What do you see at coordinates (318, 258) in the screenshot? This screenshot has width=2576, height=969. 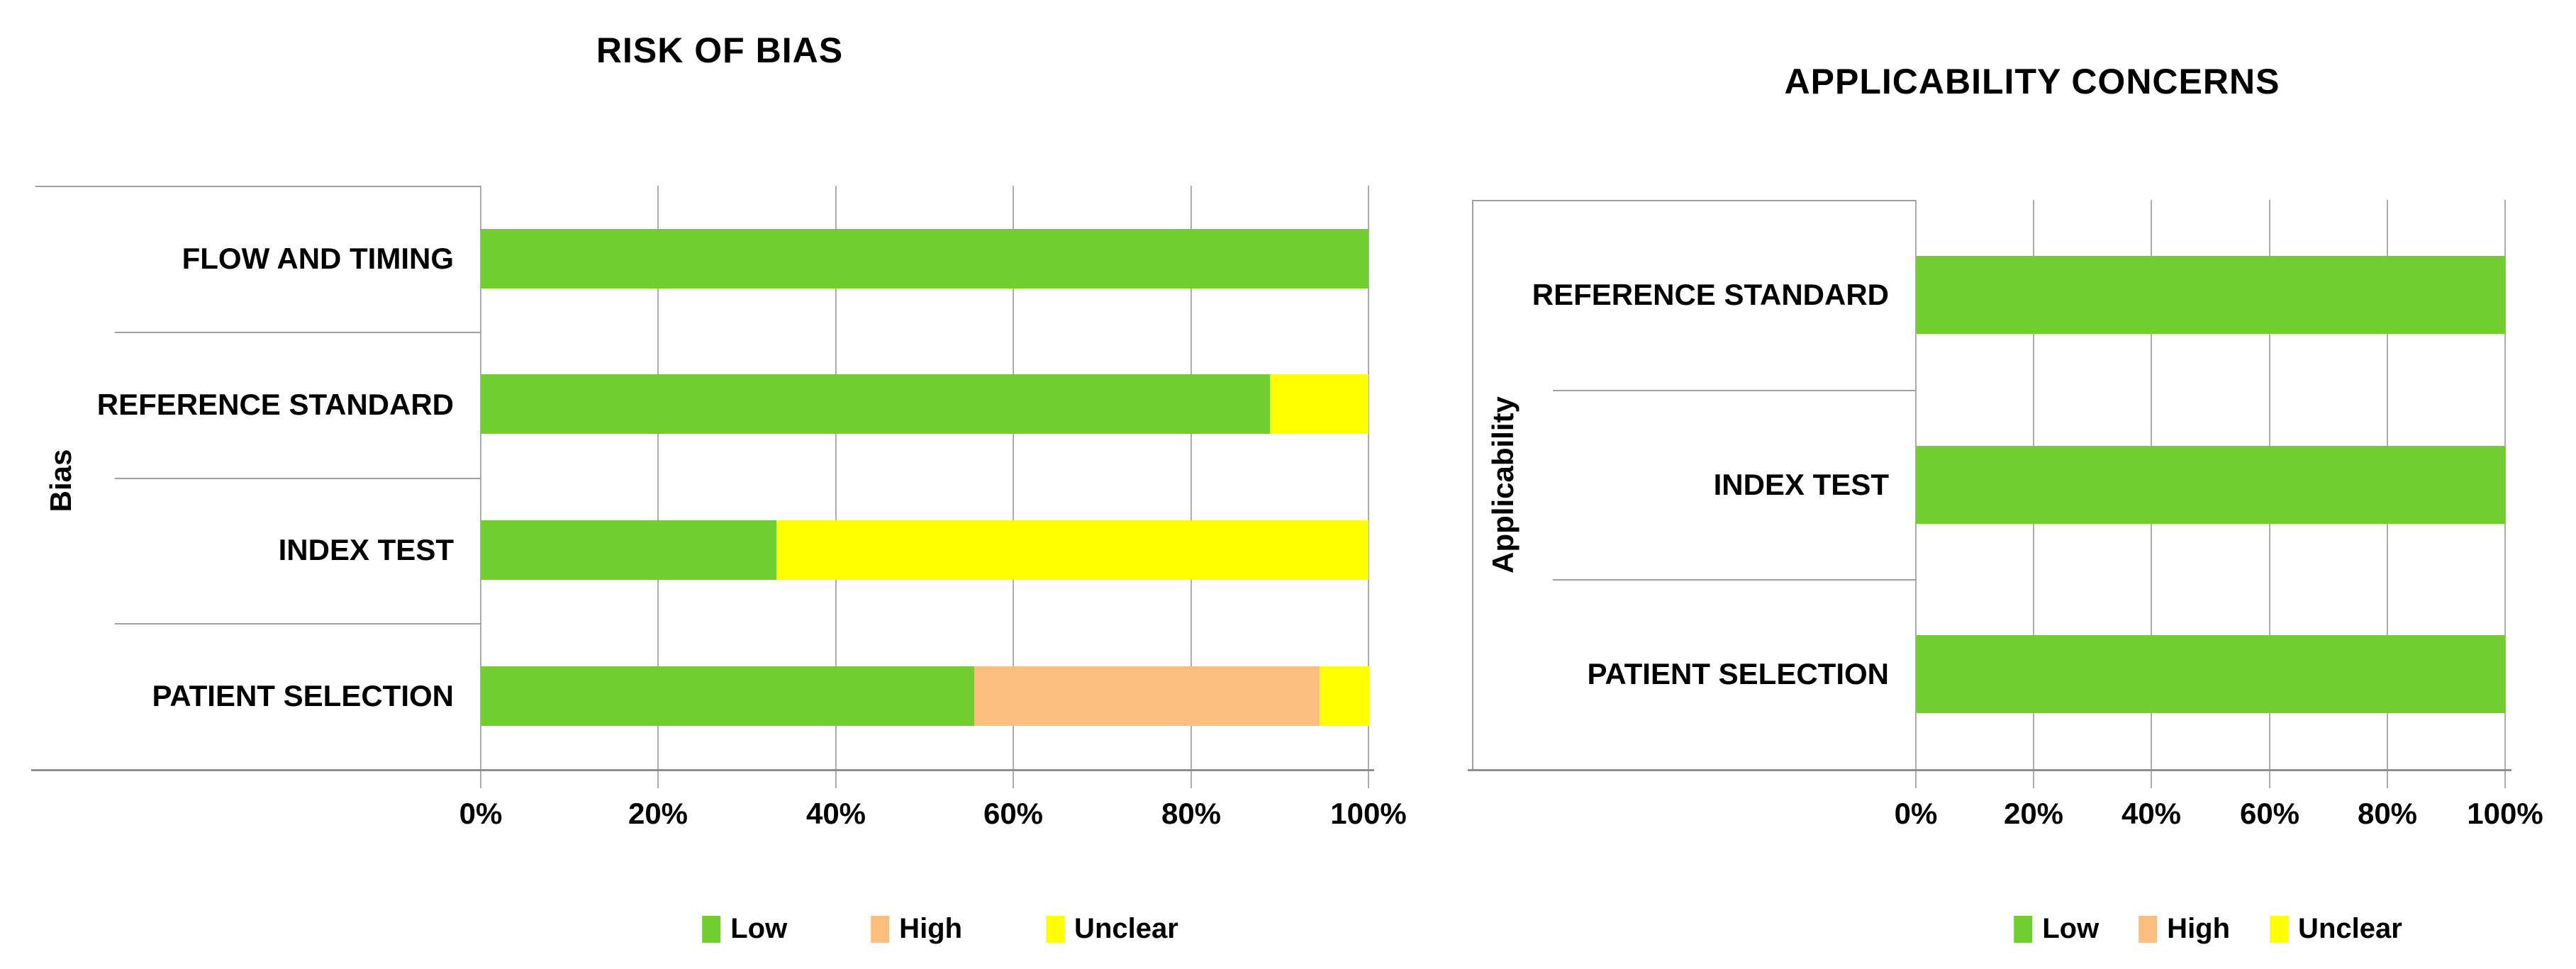 I see `category-label: FLOW AND TIMING` at bounding box center [318, 258].